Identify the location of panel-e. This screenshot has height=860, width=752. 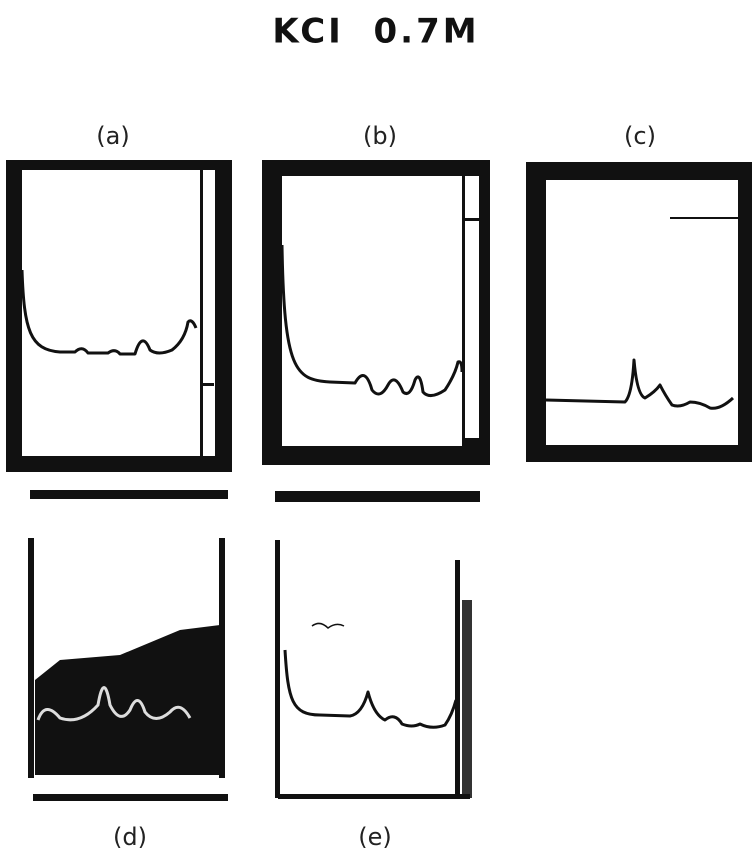
(373, 669).